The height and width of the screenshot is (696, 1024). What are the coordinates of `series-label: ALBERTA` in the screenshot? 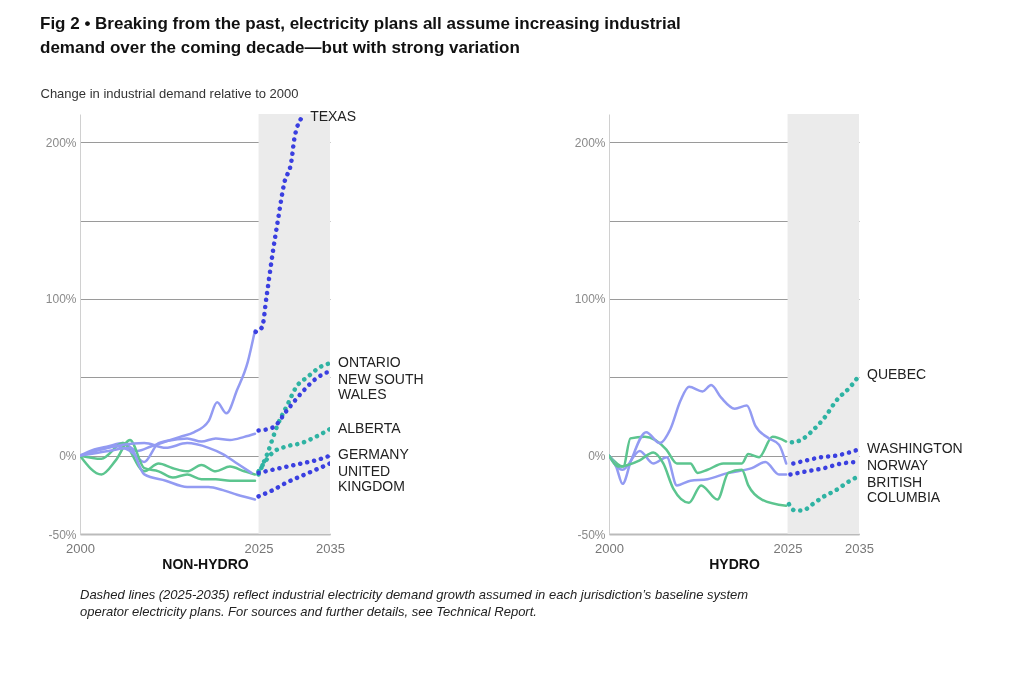 It's located at (370, 427).